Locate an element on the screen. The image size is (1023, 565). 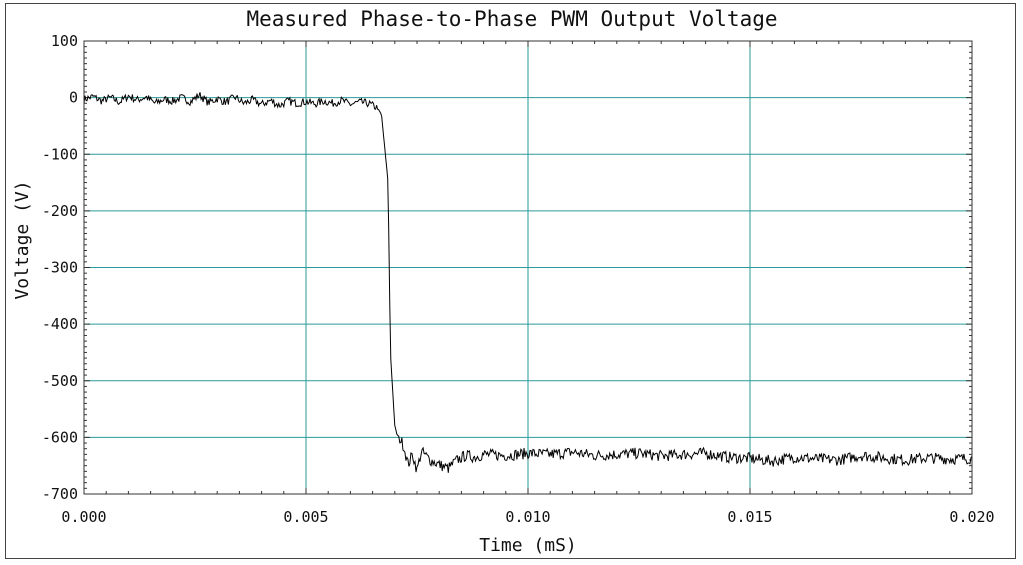
x-tick-label: 0.010 is located at coordinates (527, 517).